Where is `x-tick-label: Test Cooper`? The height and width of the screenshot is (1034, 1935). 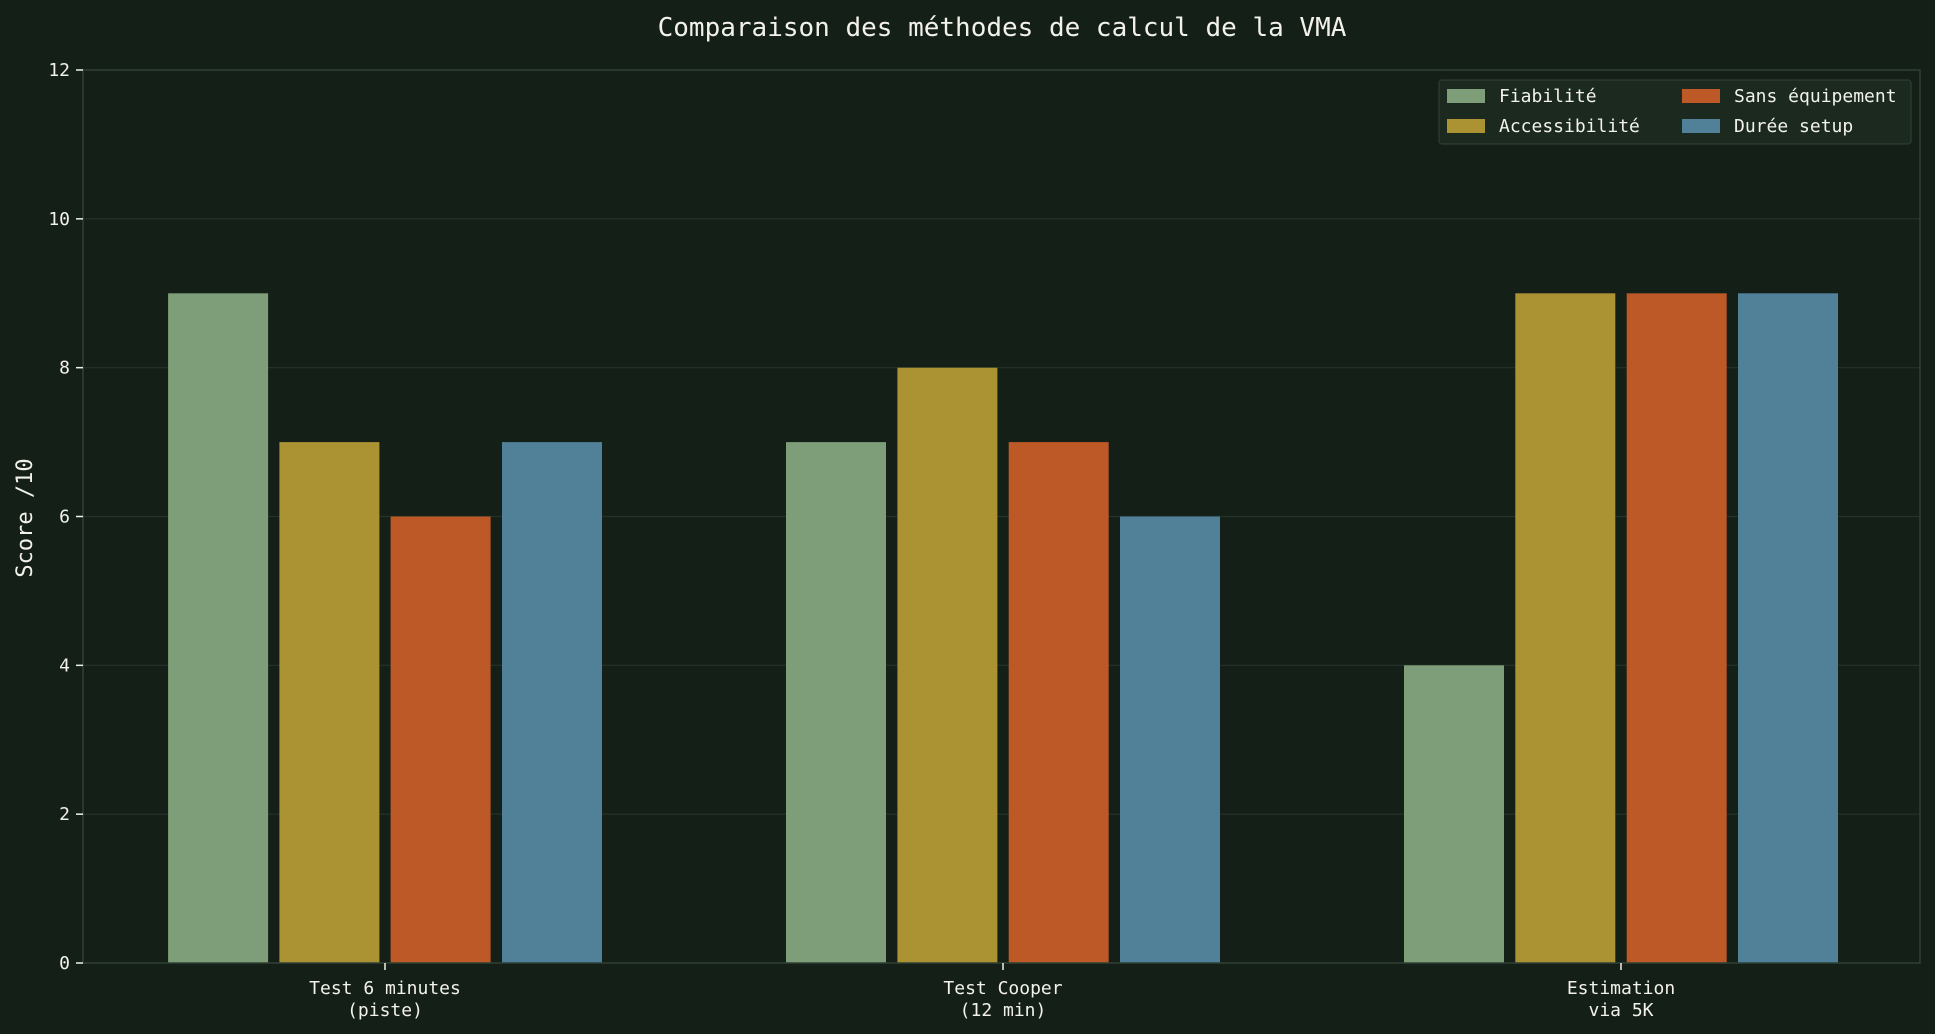
x-tick-label: Test Cooper is located at coordinates (1002, 988).